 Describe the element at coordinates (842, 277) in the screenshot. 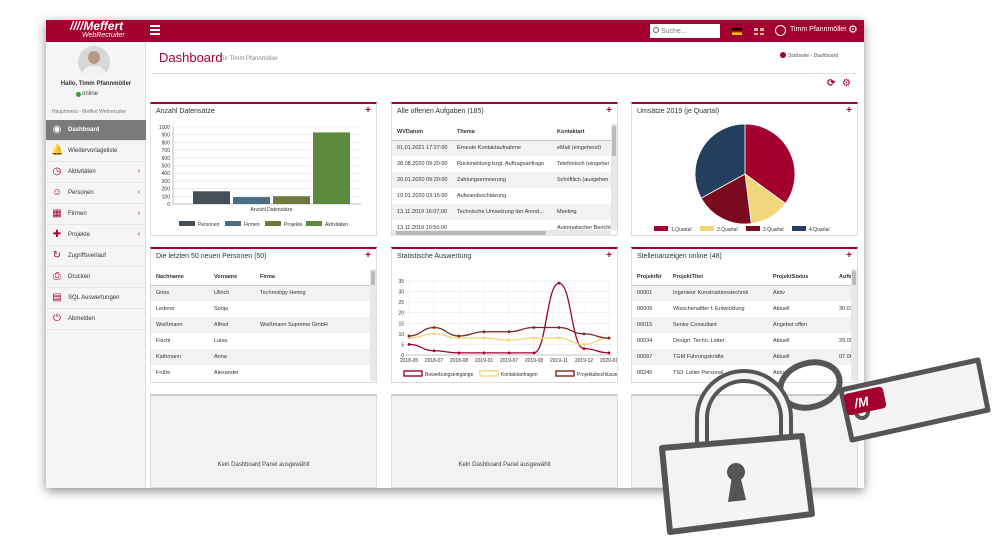

I see `column-header: Aufträ` at that location.